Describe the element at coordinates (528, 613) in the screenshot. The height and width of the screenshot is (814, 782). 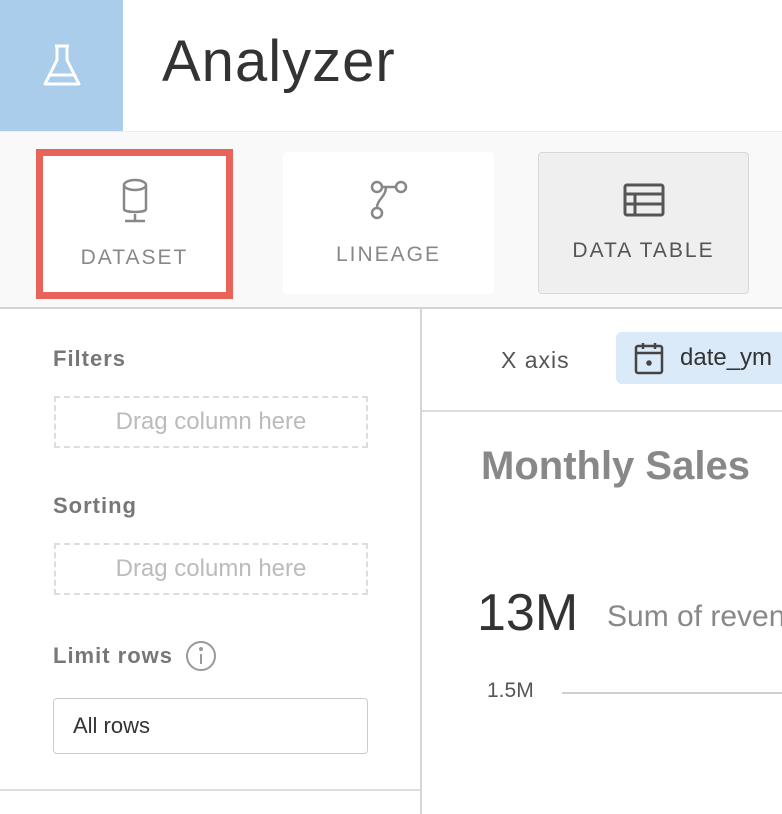
I see `kpi-value: 13M` at that location.